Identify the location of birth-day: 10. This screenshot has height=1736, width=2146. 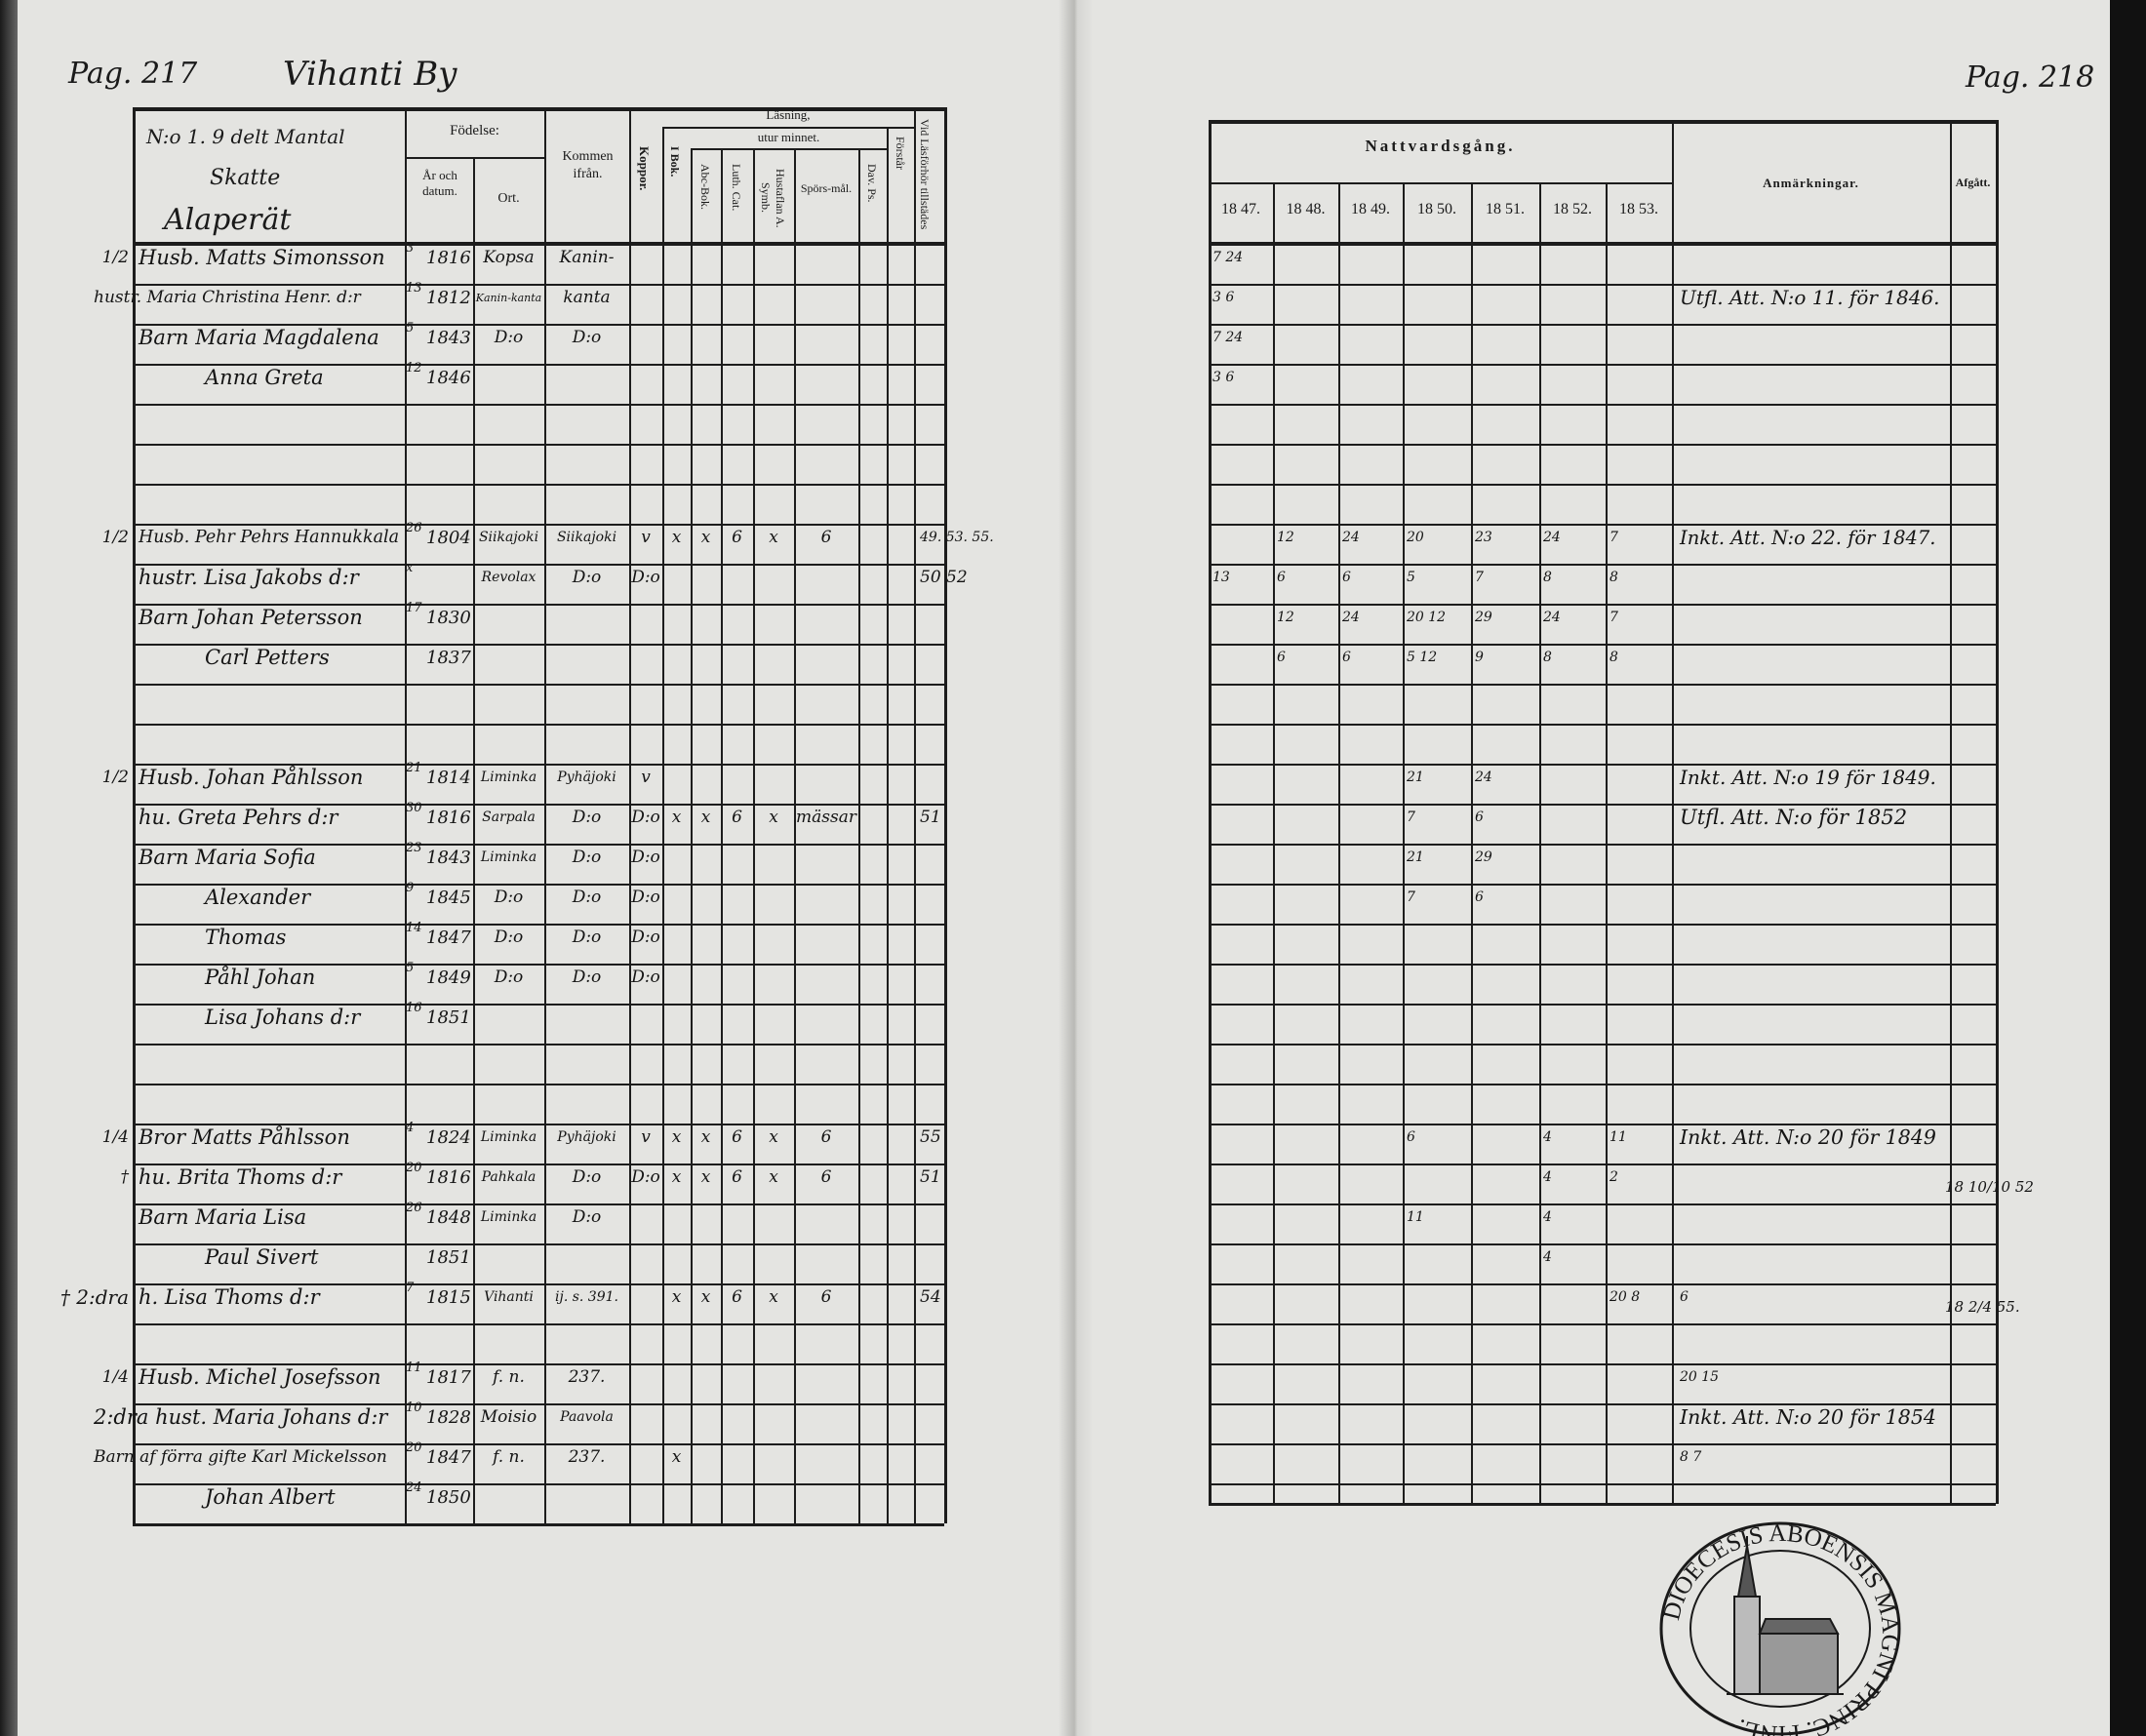
(414, 1408).